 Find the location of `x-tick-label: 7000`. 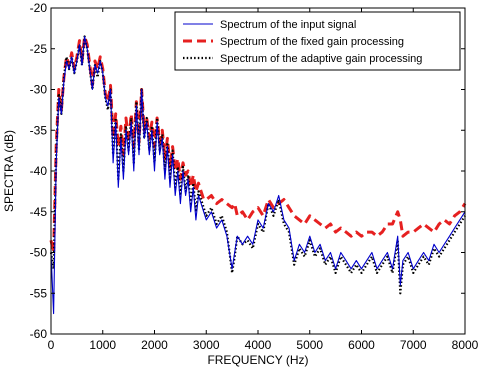

x-tick-label: 7000 is located at coordinates (413, 345).